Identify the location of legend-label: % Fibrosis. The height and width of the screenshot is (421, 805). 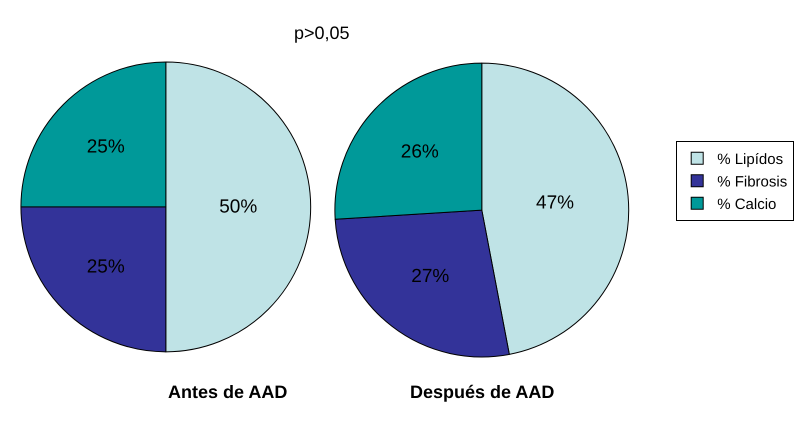
(752, 182).